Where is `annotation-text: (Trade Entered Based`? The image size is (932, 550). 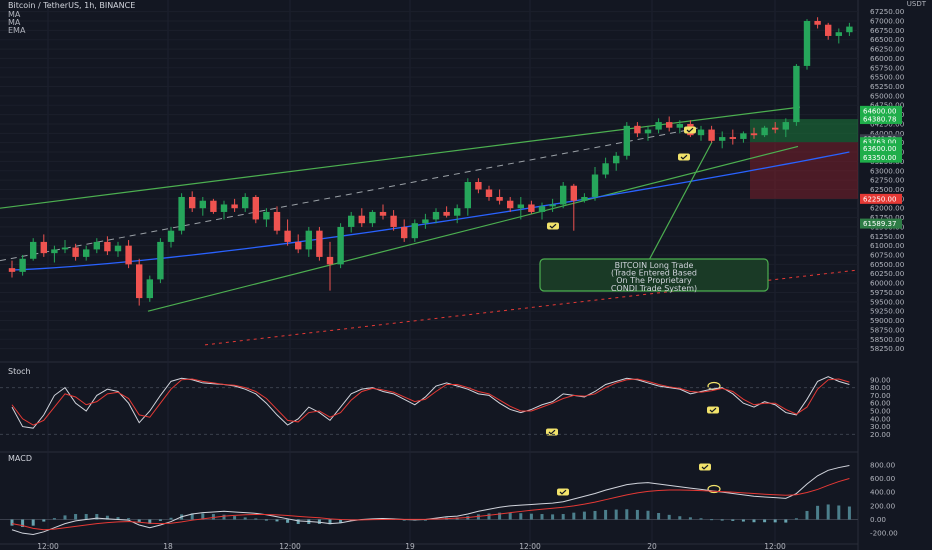
annotation-text: (Trade Entered Based is located at coordinates (654, 273).